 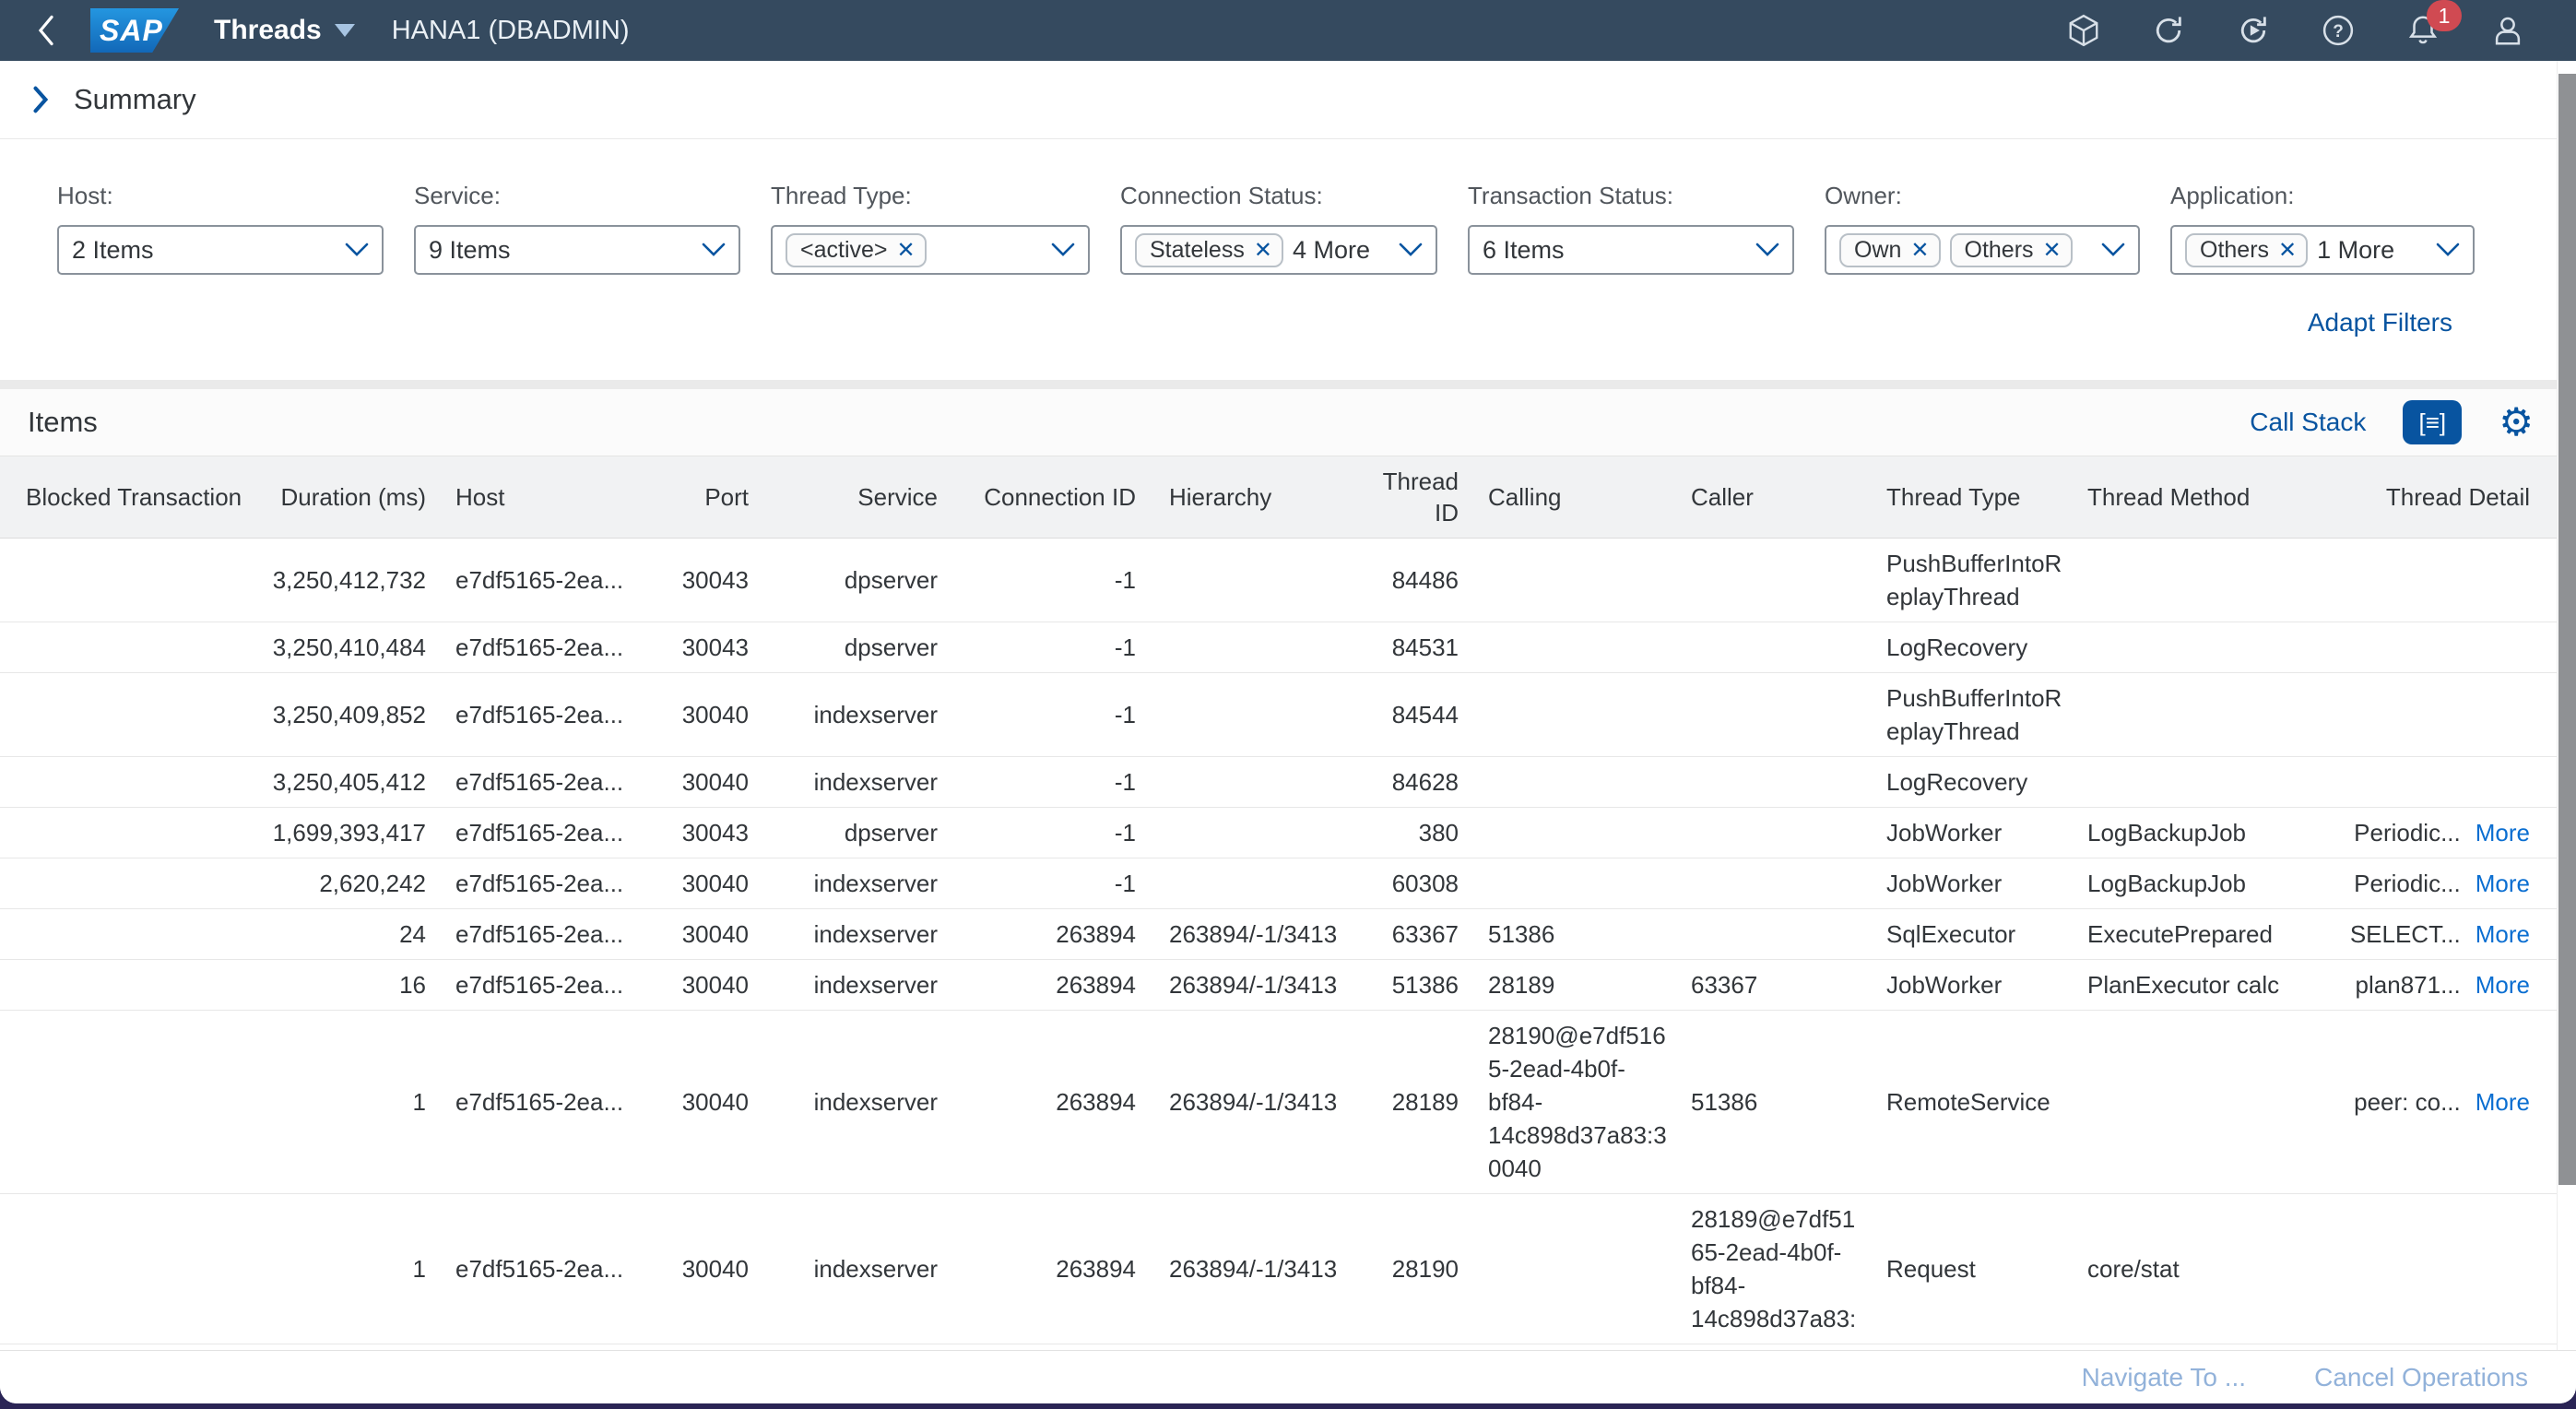 I want to click on vertical-scrollbar, so click(x=2566, y=705).